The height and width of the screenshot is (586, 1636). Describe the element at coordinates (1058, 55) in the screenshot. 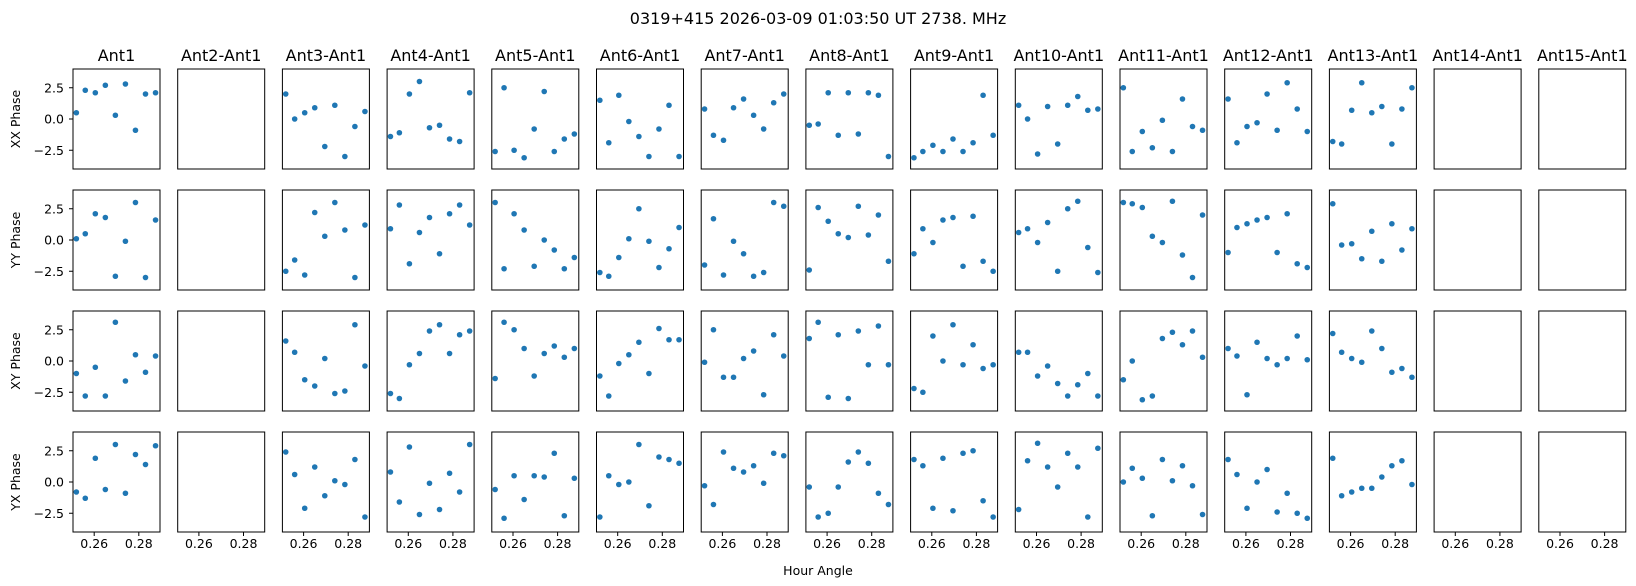

I see `column-title: Ant10-Ant1` at that location.